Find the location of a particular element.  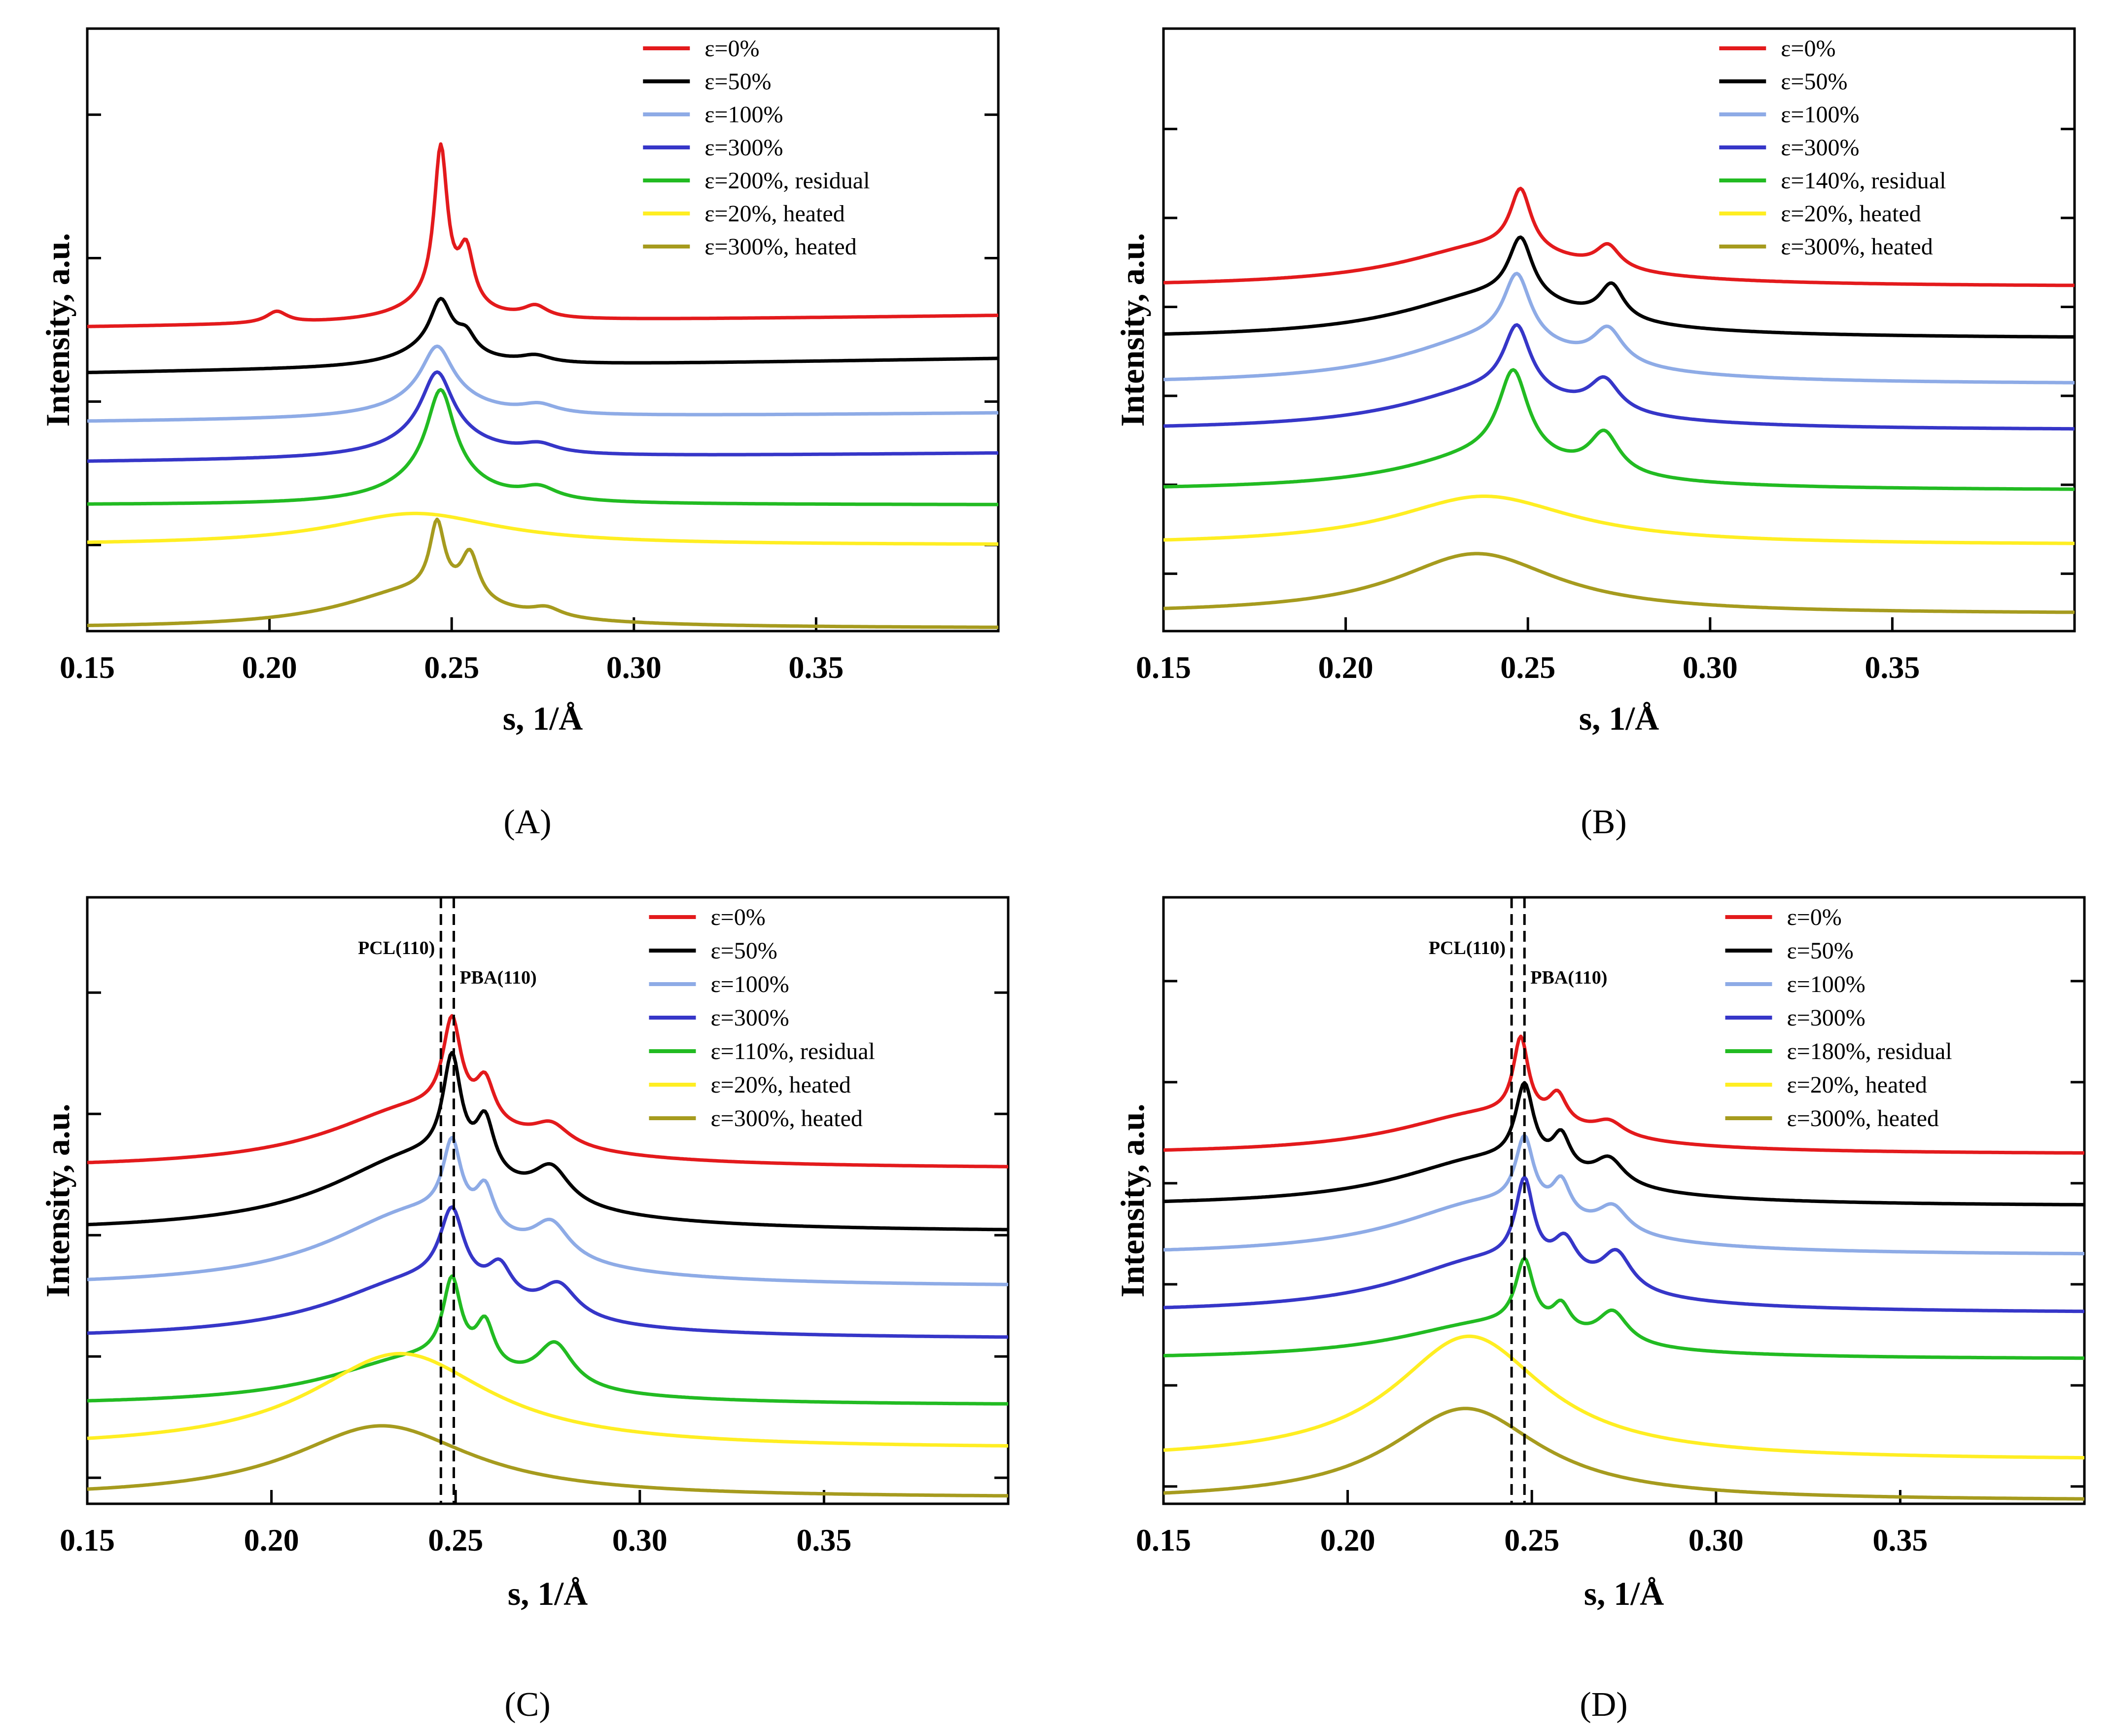

panel-c-xlabel: s, 1/Å is located at coordinates (548, 1594).